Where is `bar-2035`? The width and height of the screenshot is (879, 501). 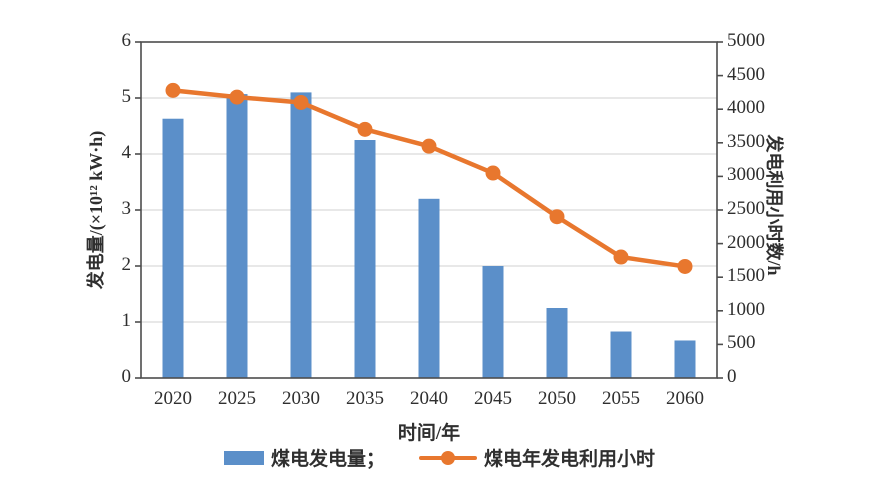 bar-2035 is located at coordinates (365, 259).